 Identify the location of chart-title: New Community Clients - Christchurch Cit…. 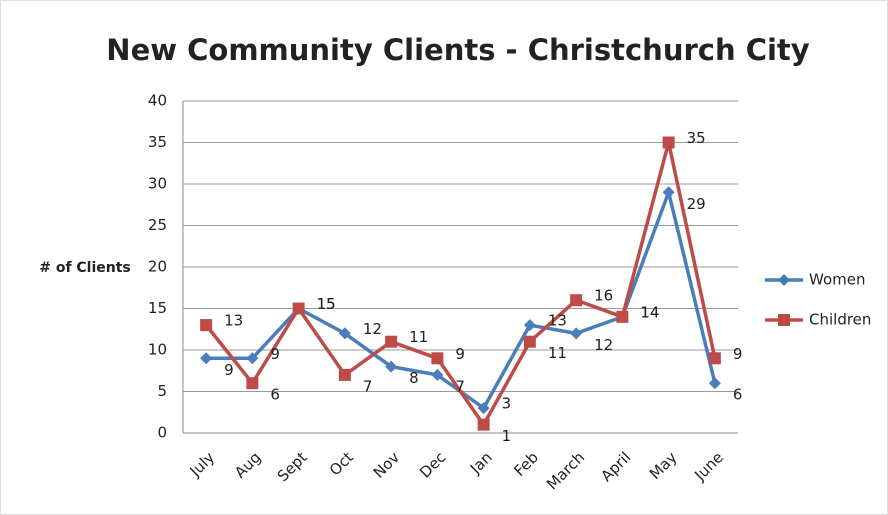
(457, 50).